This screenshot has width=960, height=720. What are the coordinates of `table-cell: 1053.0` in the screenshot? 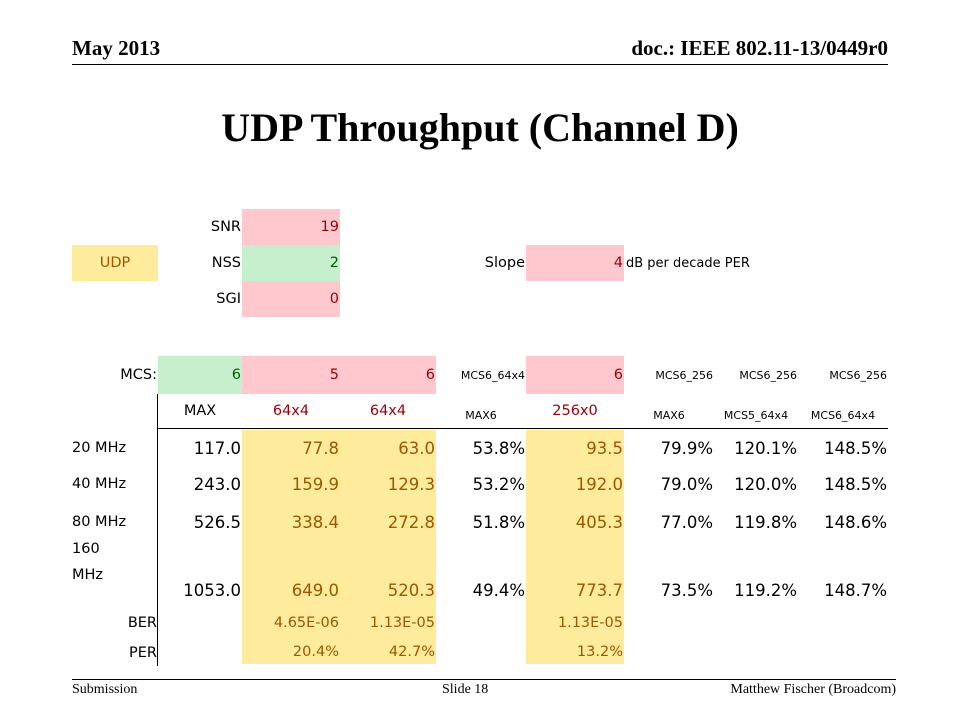 It's located at (212, 590).